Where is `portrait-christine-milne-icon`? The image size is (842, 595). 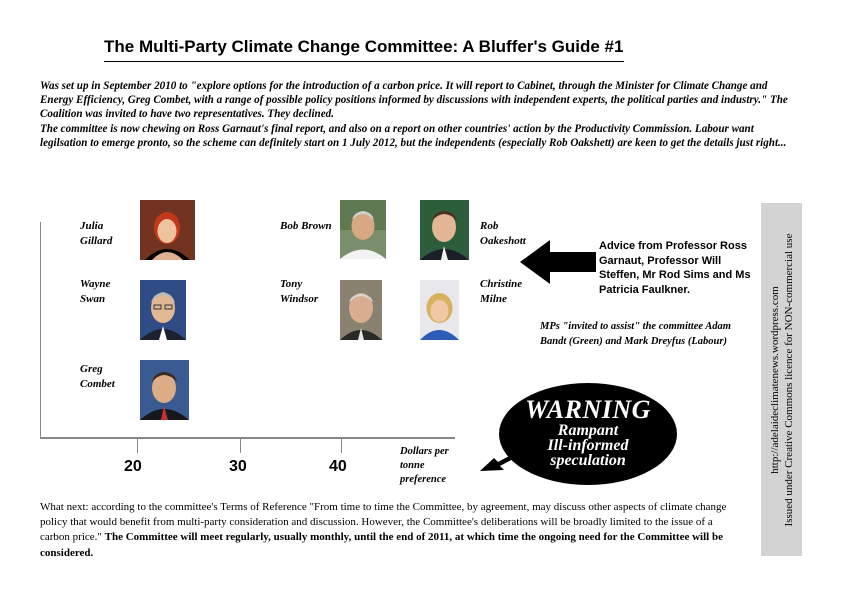
portrait-christine-milne-icon is located at coordinates (439, 310).